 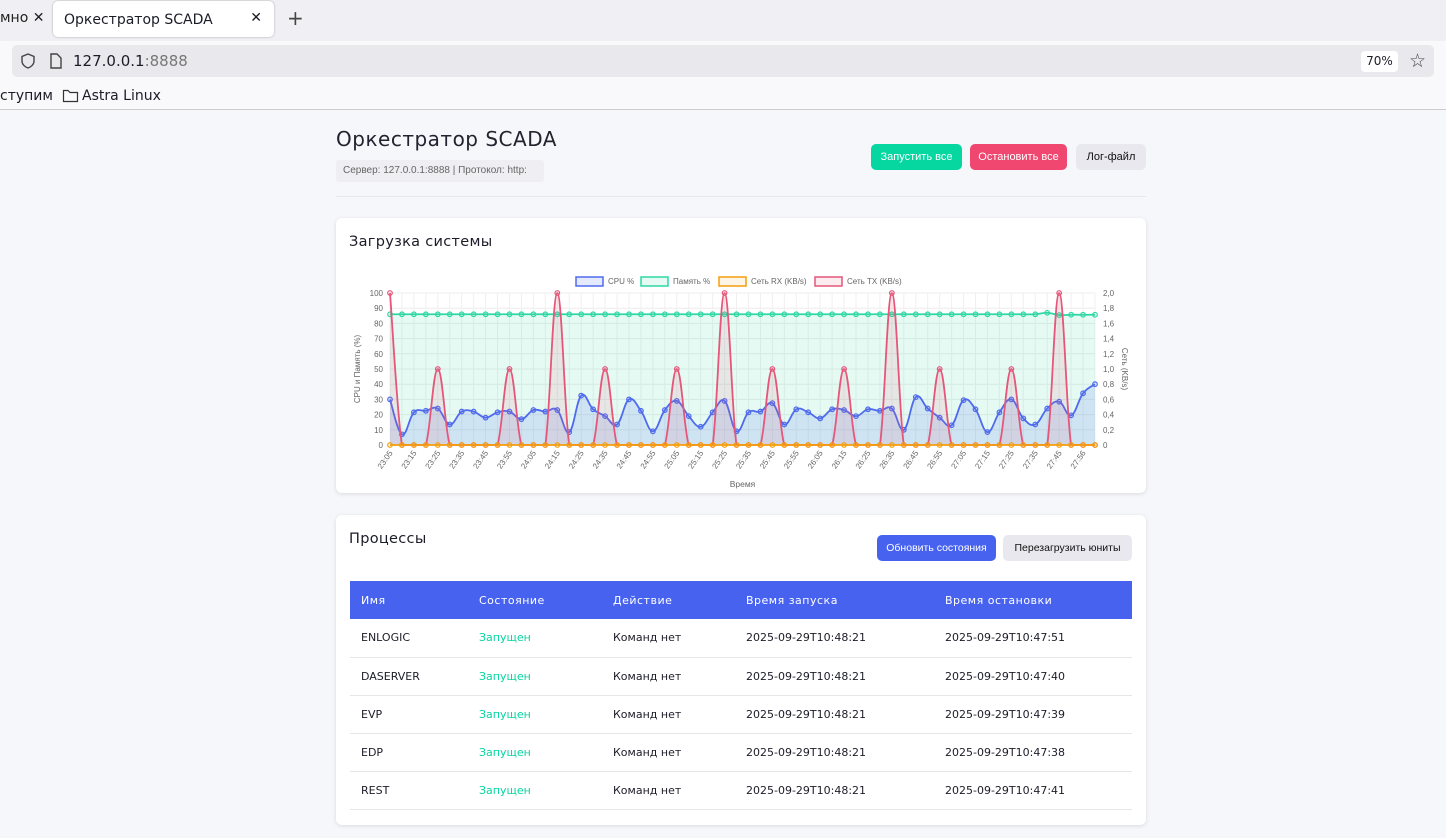 What do you see at coordinates (138, 20) in the screenshot?
I see `tab-title: Оркестратор SCADA` at bounding box center [138, 20].